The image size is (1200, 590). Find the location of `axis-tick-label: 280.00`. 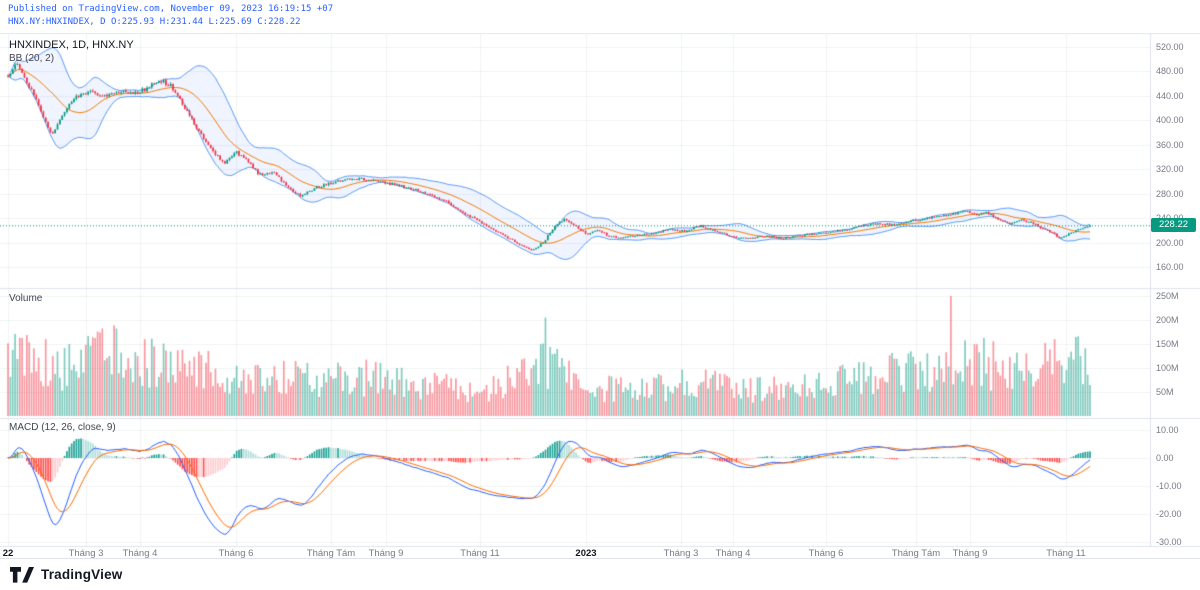

axis-tick-label: 280.00 is located at coordinates (1170, 193).